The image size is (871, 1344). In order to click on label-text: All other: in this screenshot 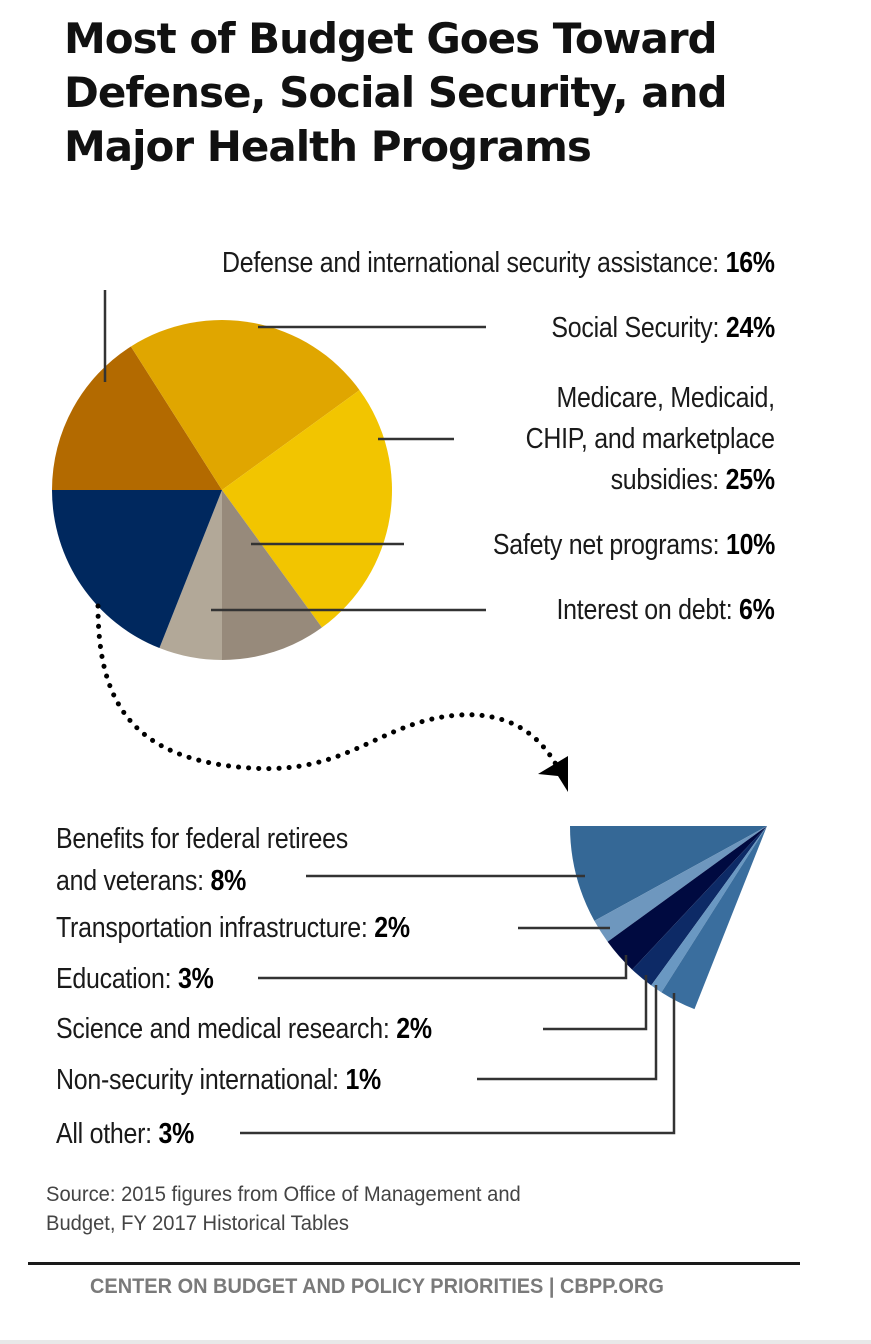, I will do `click(104, 1134)`.